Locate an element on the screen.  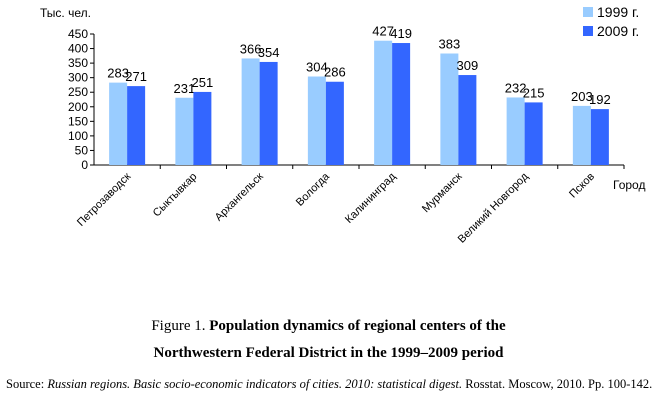
data-label: 192 is located at coordinates (600, 99).